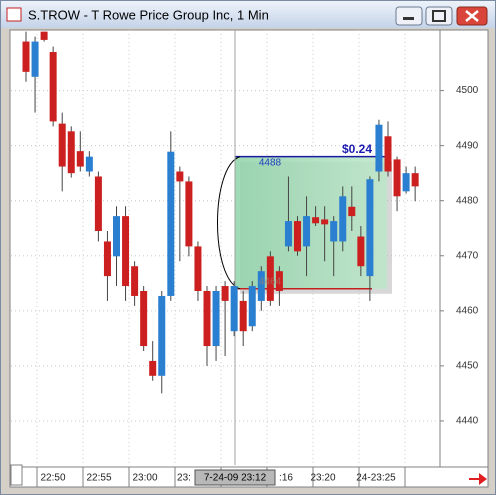 The image size is (496, 495). What do you see at coordinates (467, 200) in the screenshot?
I see `y-tick-label: 4480` at bounding box center [467, 200].